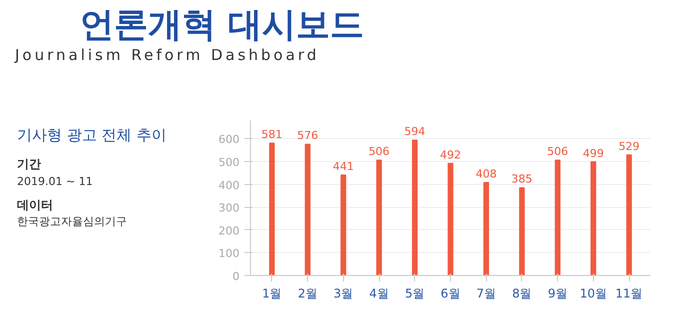 The image size is (680, 332). Describe the element at coordinates (222, 25) in the screenshot. I see `chart-title: 언론개혁 대시보드` at that location.